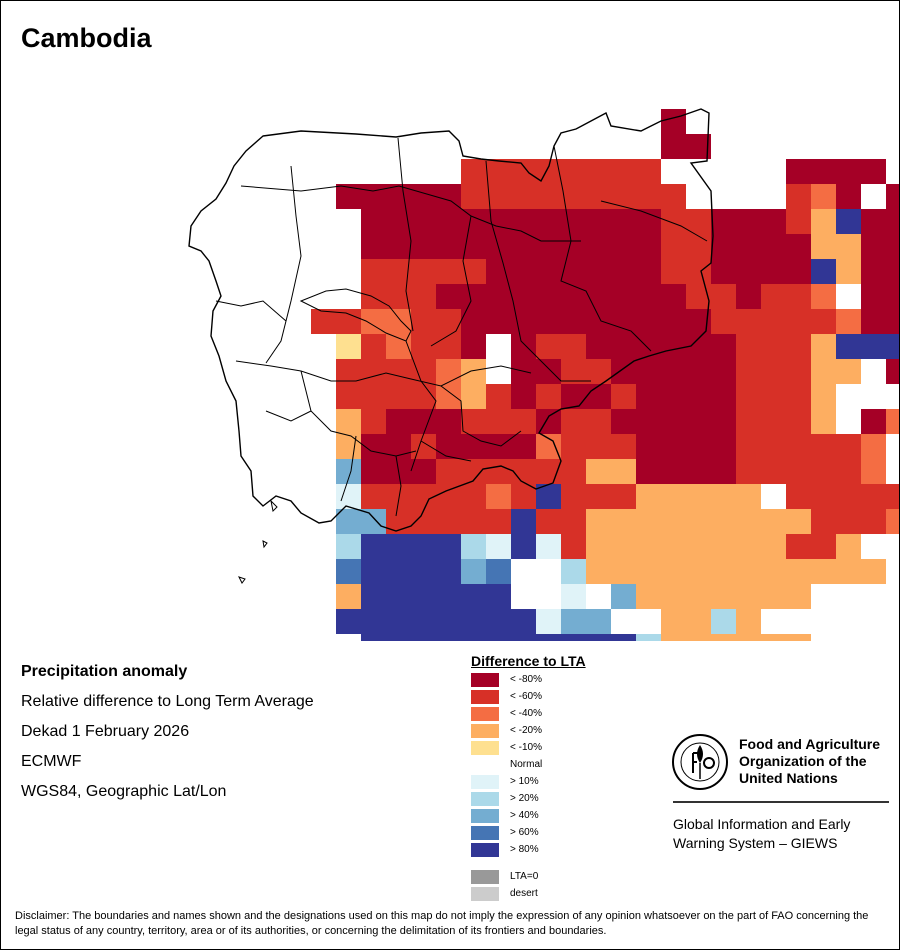  Describe the element at coordinates (506, 748) in the screenshot. I see `legend-item: < -10%` at that location.